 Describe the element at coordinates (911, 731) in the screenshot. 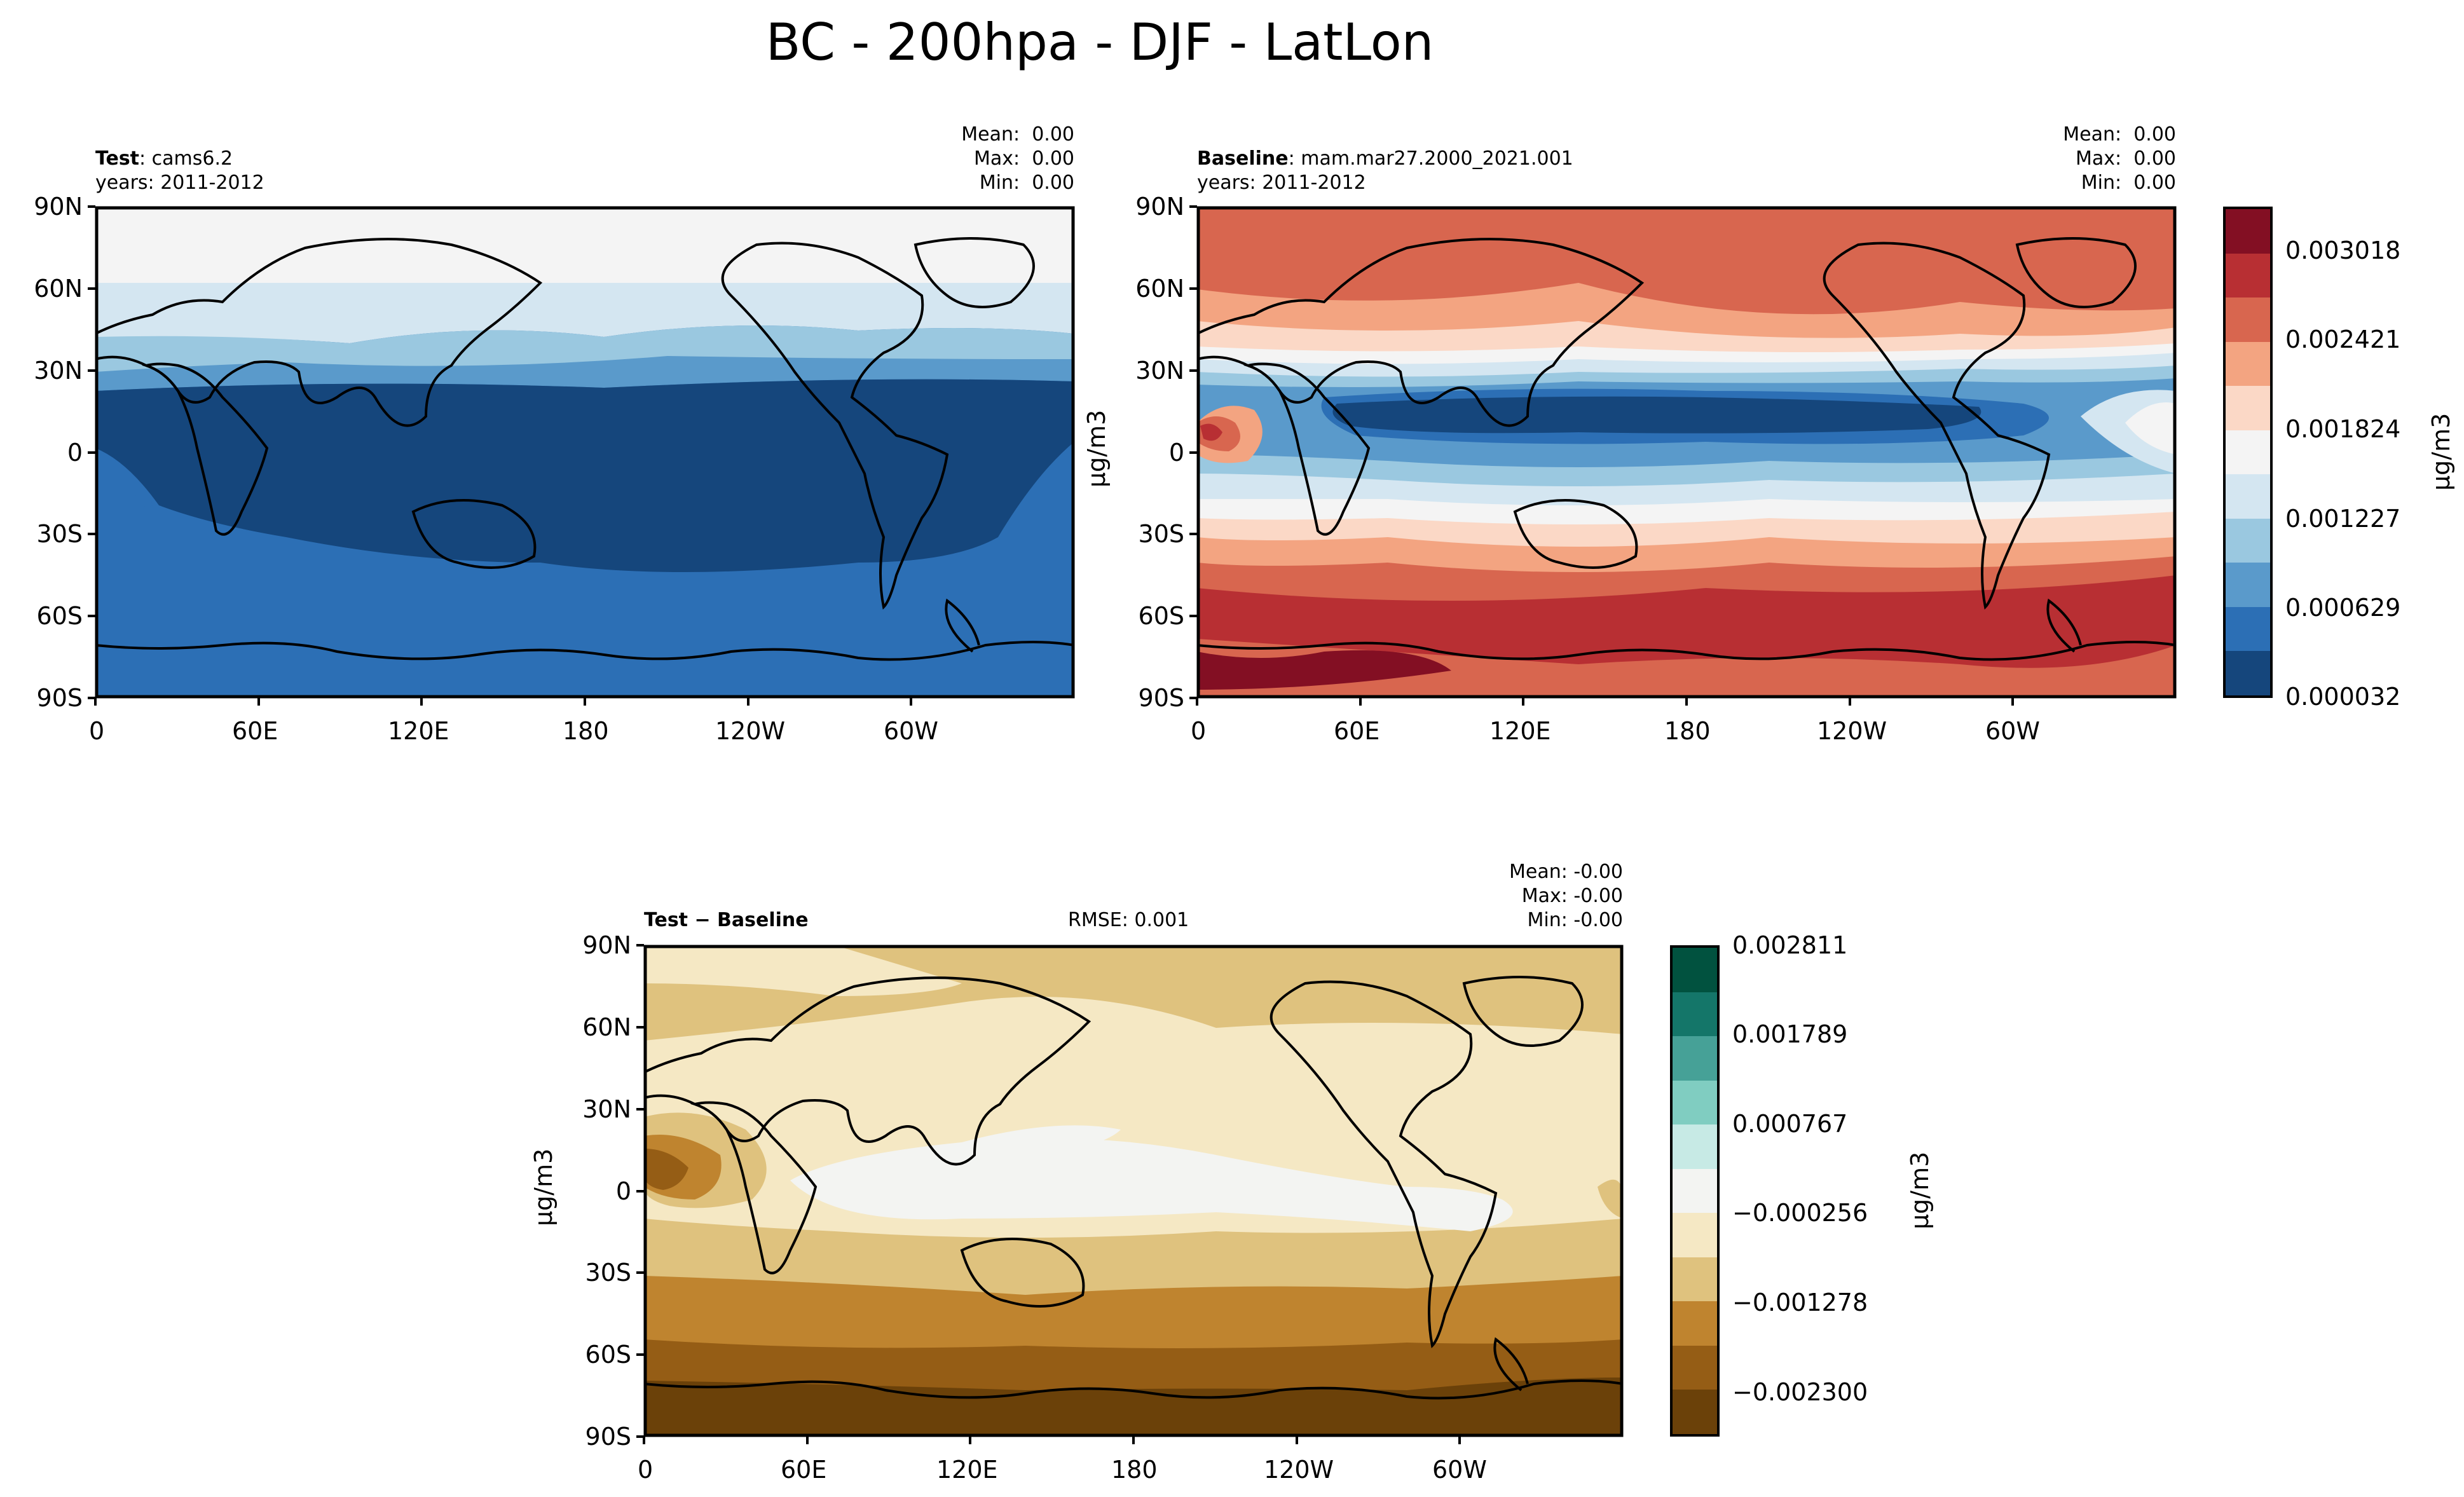

I see `test-lon-tick: 60W` at that location.